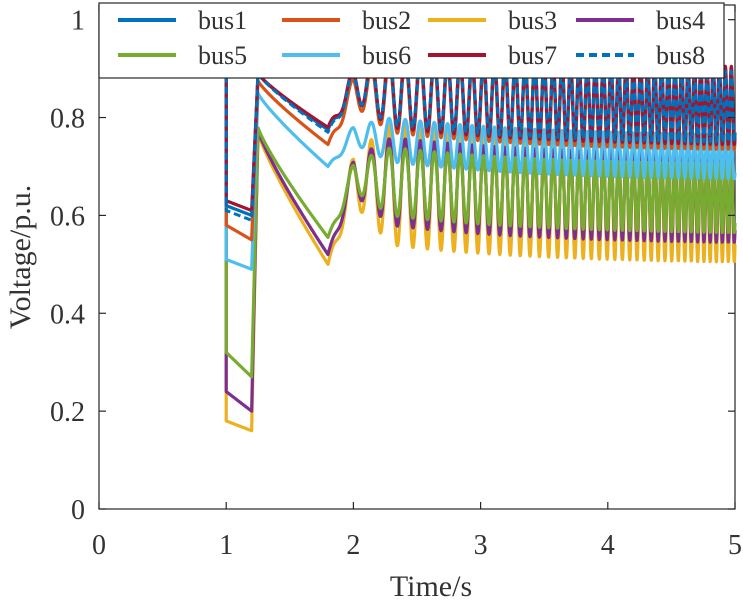 Image resolution: width=743 pixels, height=605 pixels. I want to click on y-tick-label: 0.4, so click(67, 314).